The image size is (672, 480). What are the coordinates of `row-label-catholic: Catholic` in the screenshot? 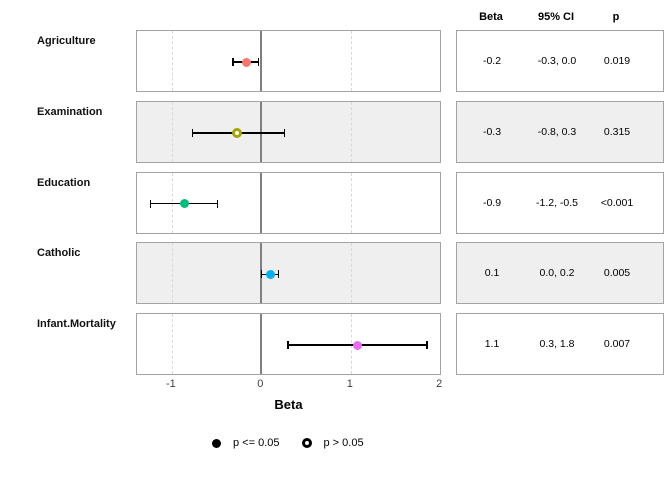 It's located at (59, 253).